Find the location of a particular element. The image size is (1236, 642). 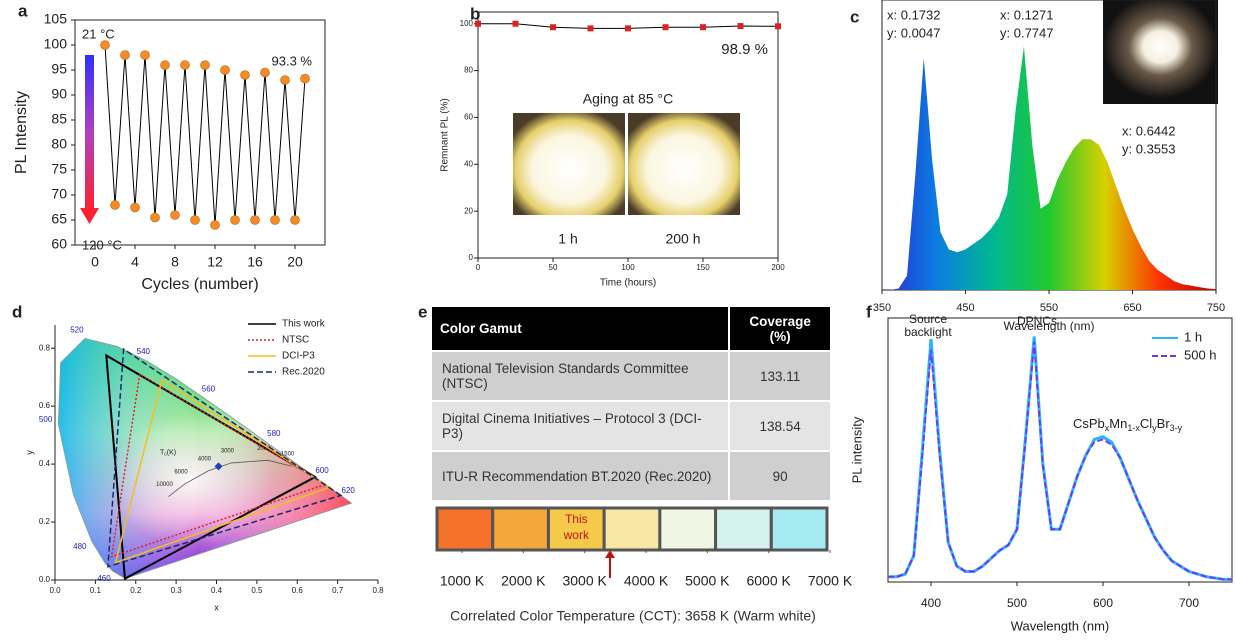

legend-label: DCI-P3 is located at coordinates (298, 356).